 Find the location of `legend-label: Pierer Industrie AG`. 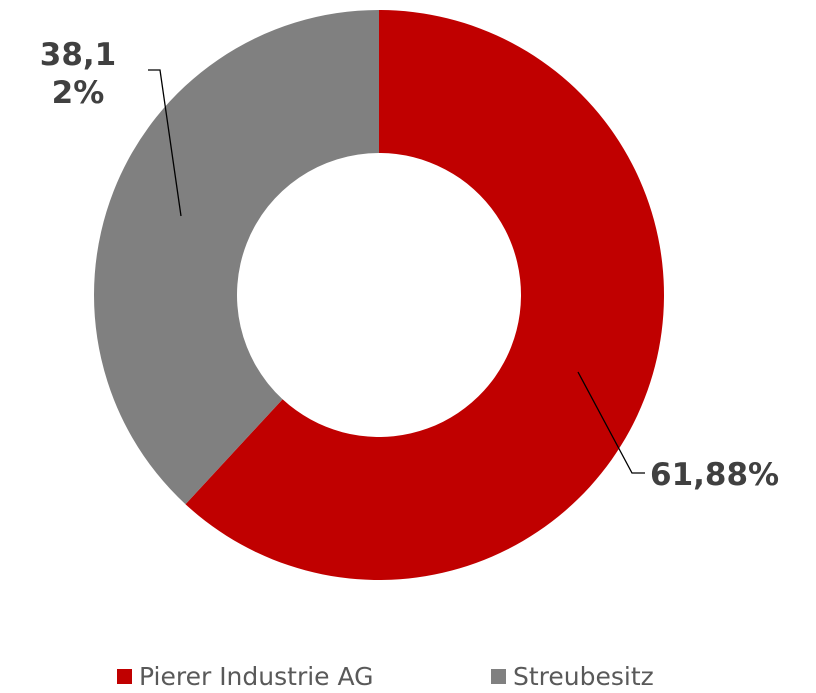

legend-label: Pierer Industrie AG is located at coordinates (256, 676).